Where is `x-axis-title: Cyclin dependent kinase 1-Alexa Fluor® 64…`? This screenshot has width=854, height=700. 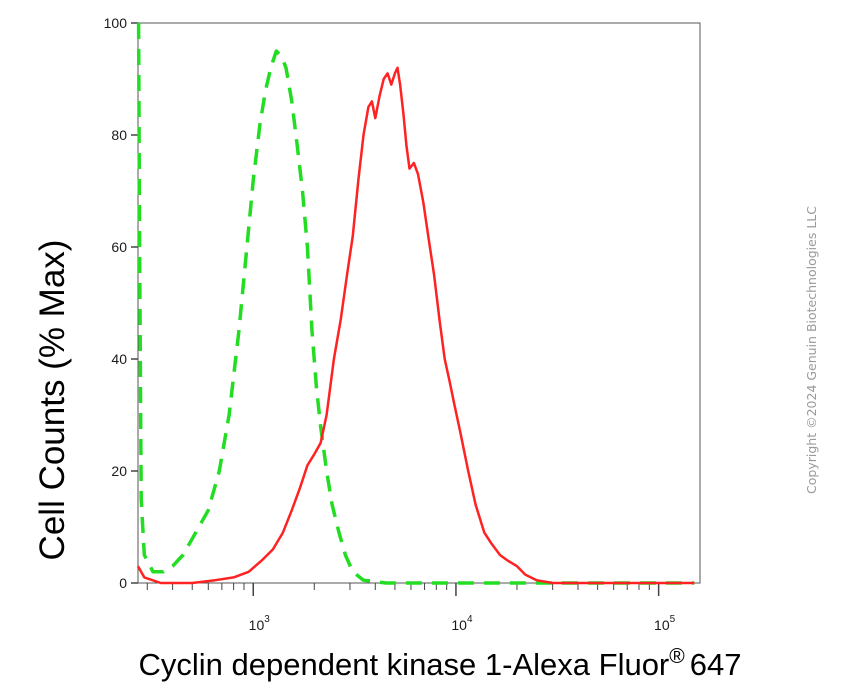
x-axis-title: Cyclin dependent kinase 1-Alexa Fluor® 64… is located at coordinates (440, 663).